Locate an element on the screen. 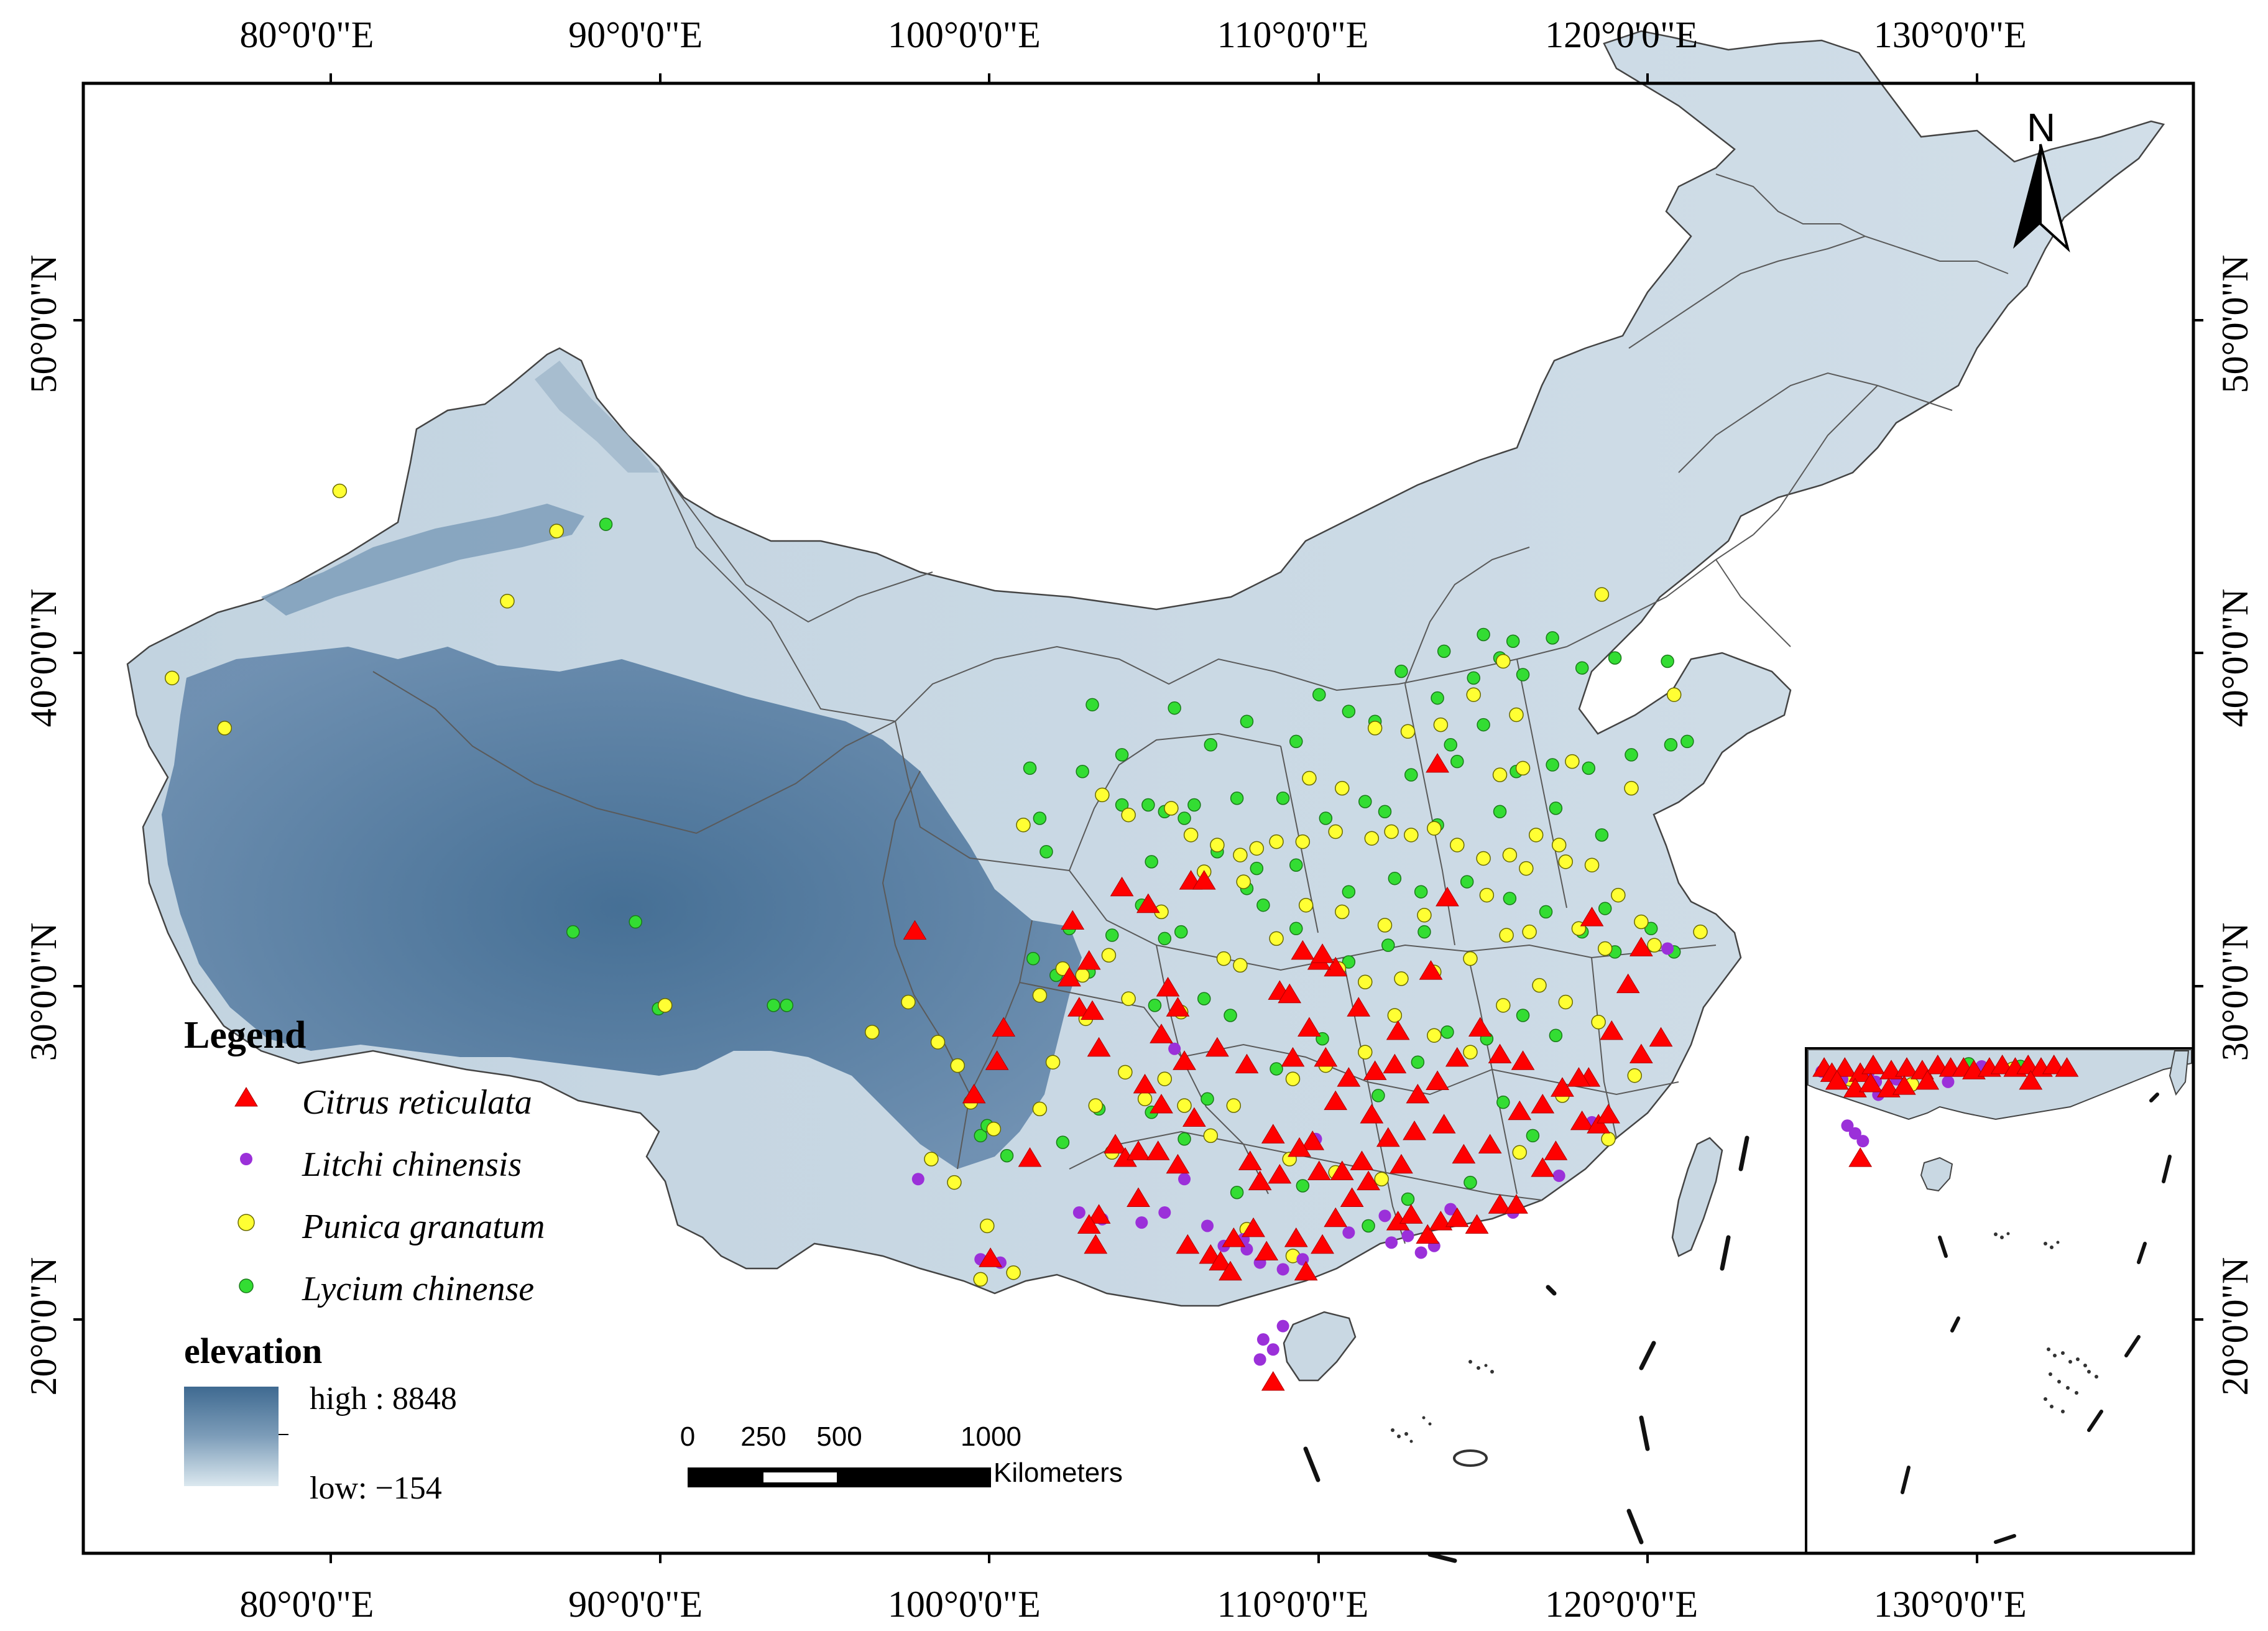 The image size is (2268, 1631). elevation-high-label: high : 8848 is located at coordinates (383, 1398).